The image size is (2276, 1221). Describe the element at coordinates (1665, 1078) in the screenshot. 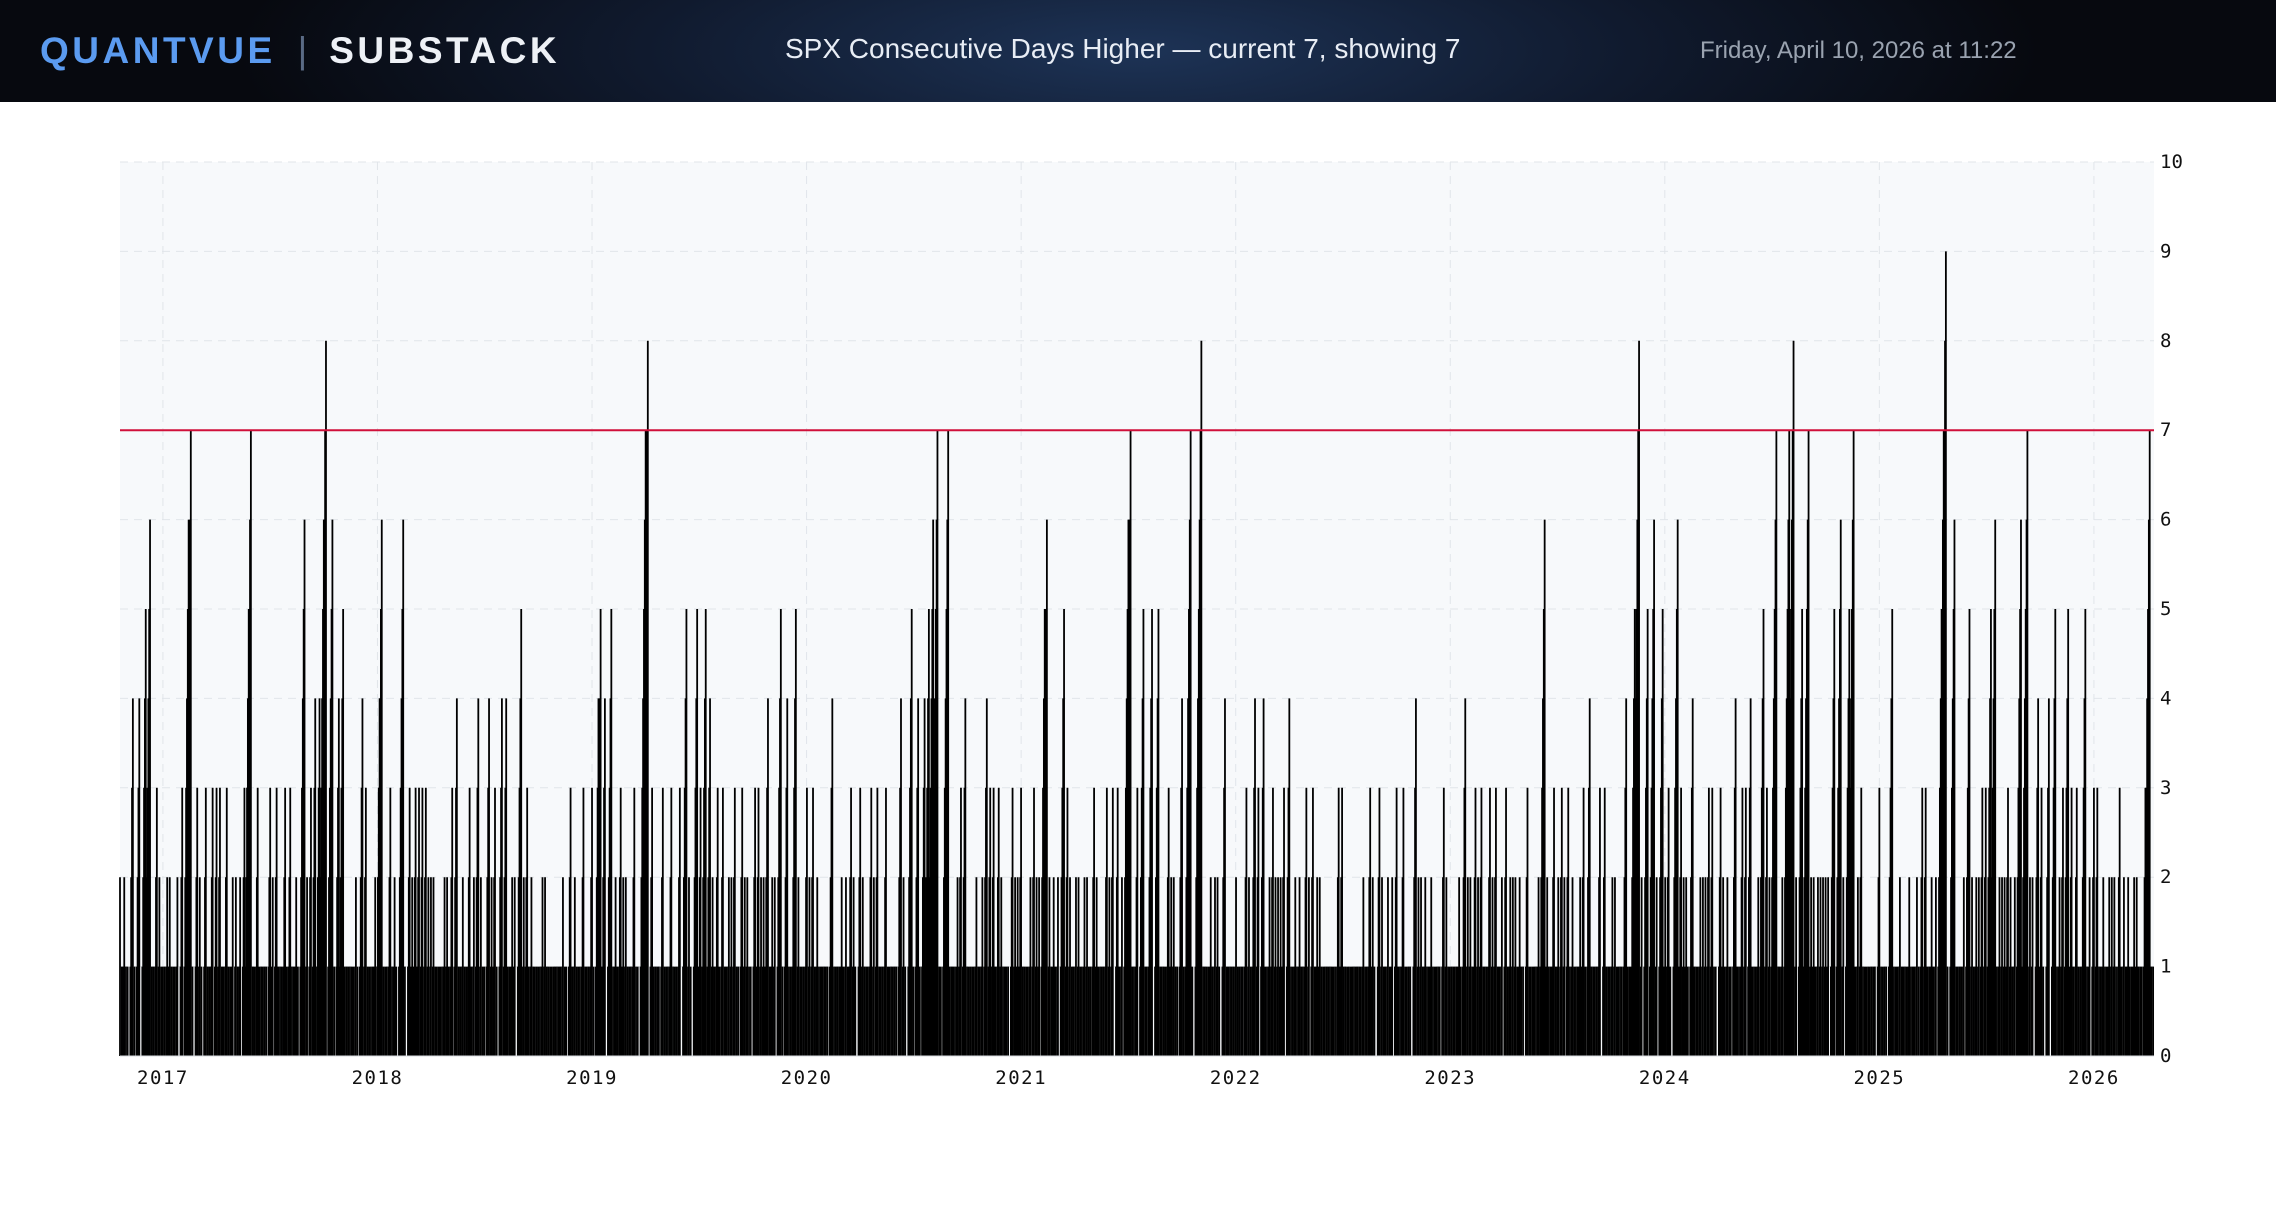

I see `x-tick-label: 2024` at that location.